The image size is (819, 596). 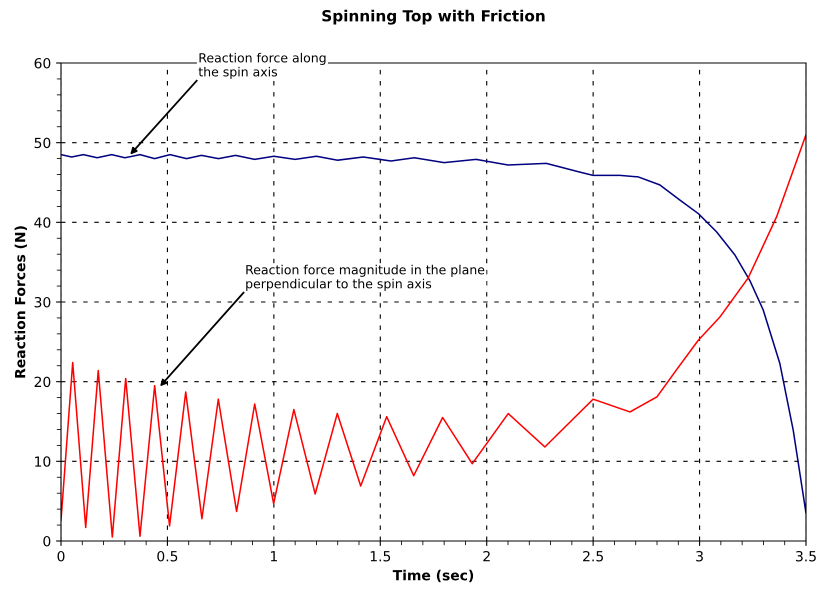 What do you see at coordinates (46, 541) in the screenshot?
I see `y-tick-label: 0` at bounding box center [46, 541].